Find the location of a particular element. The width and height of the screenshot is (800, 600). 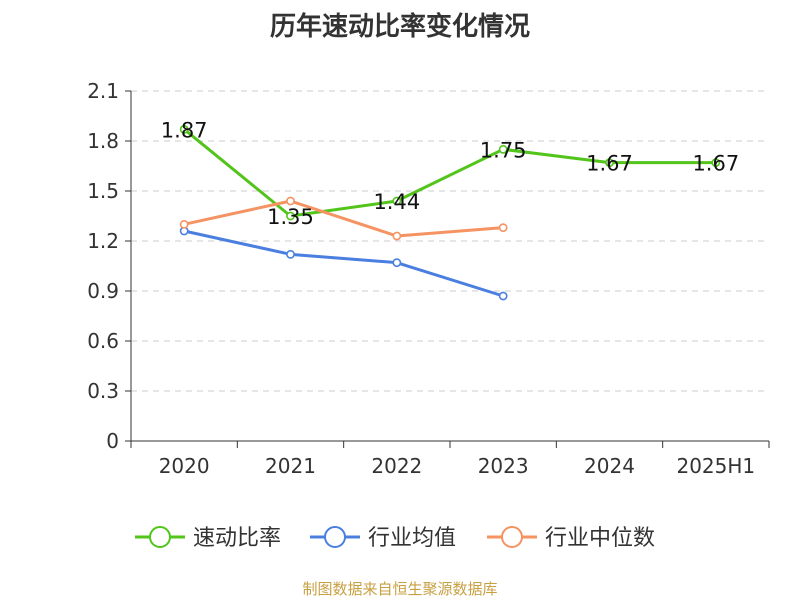

legend-label: 行业中位数 is located at coordinates (600, 538).